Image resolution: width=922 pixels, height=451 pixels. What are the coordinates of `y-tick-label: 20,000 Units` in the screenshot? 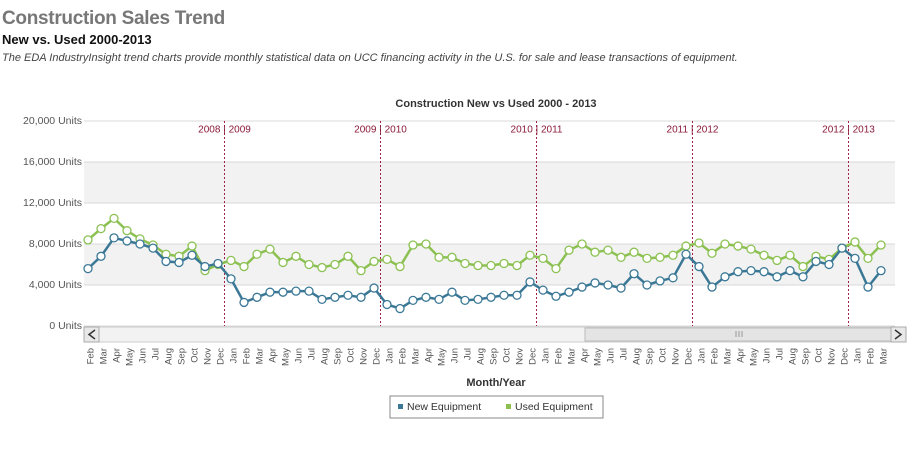 It's located at (52, 121).